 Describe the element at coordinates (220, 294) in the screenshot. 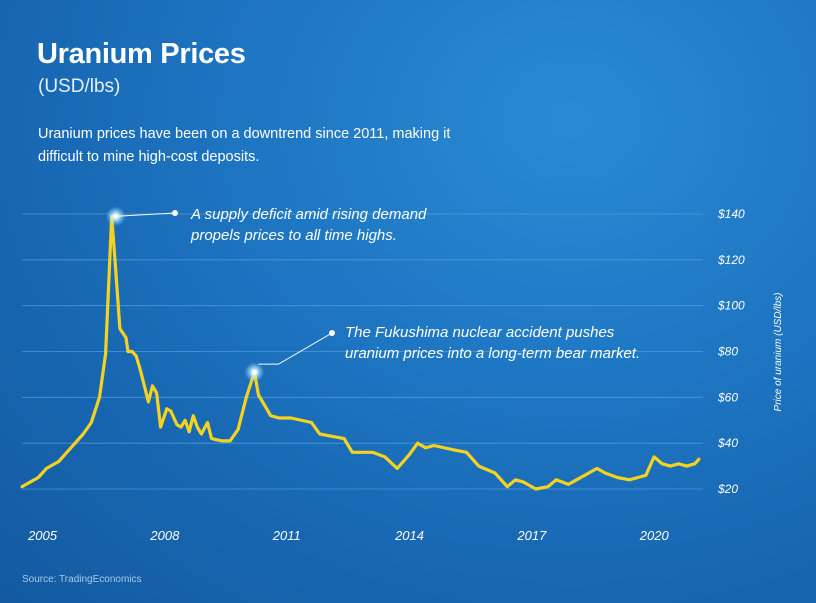

I see `annotation-markers` at that location.